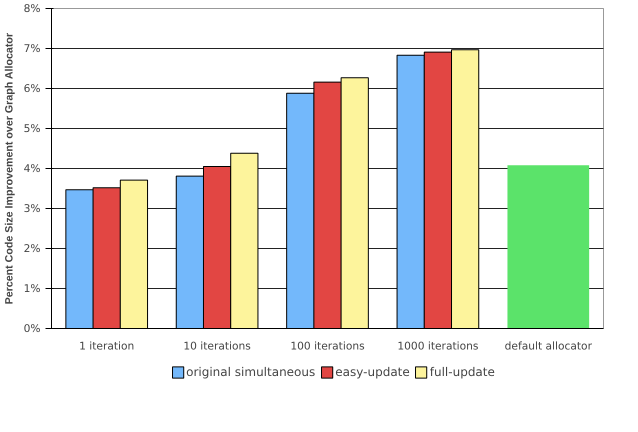 Image resolution: width=638 pixels, height=432 pixels. I want to click on y-tick-label: 4%, so click(32, 168).